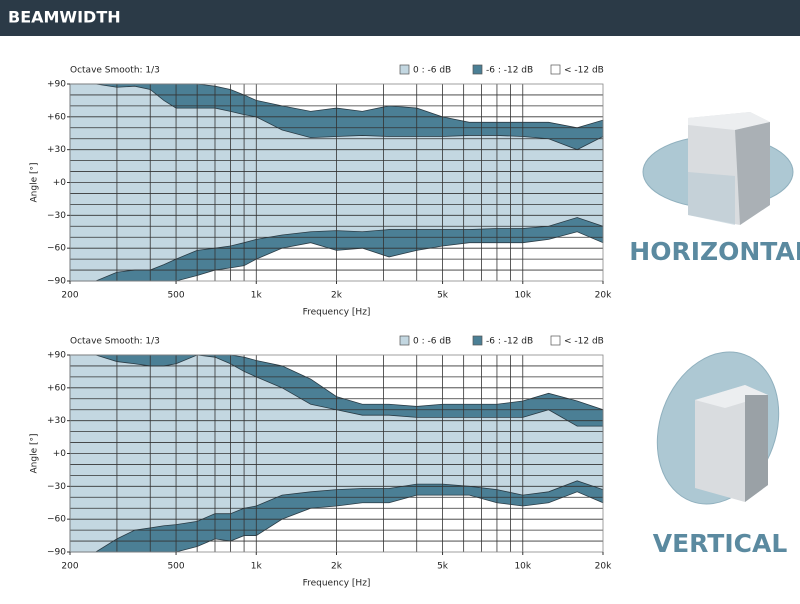 Image resolution: width=800 pixels, height=604 pixels. I want to click on side-label: VERTICAL, so click(720, 543).